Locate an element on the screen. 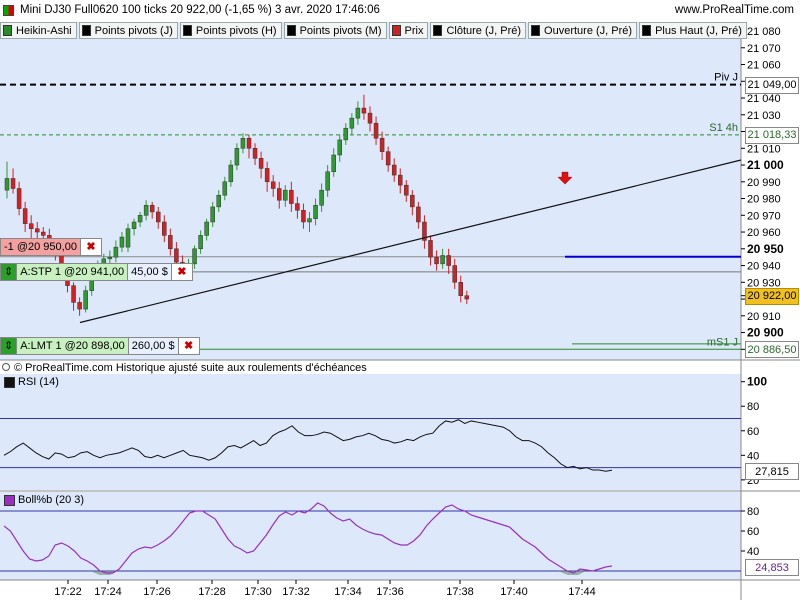  rsi-title-label: RSI (14) is located at coordinates (38, 382).